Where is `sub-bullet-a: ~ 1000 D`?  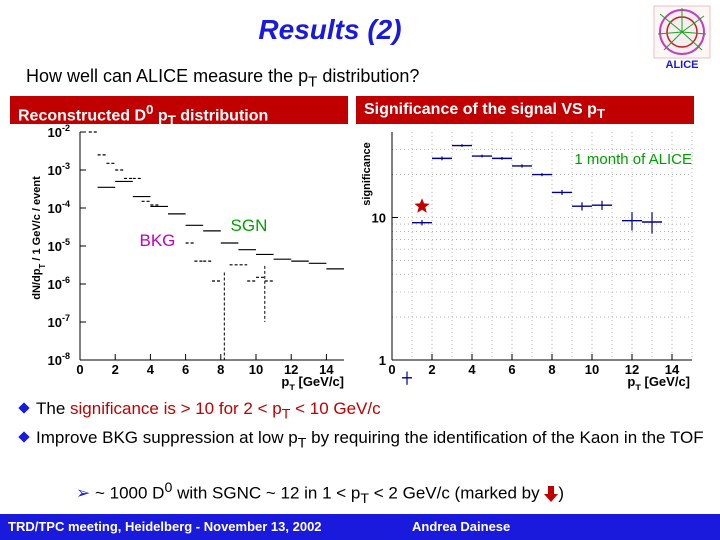
sub-bullet-a: ~ 1000 D is located at coordinates (129, 493).